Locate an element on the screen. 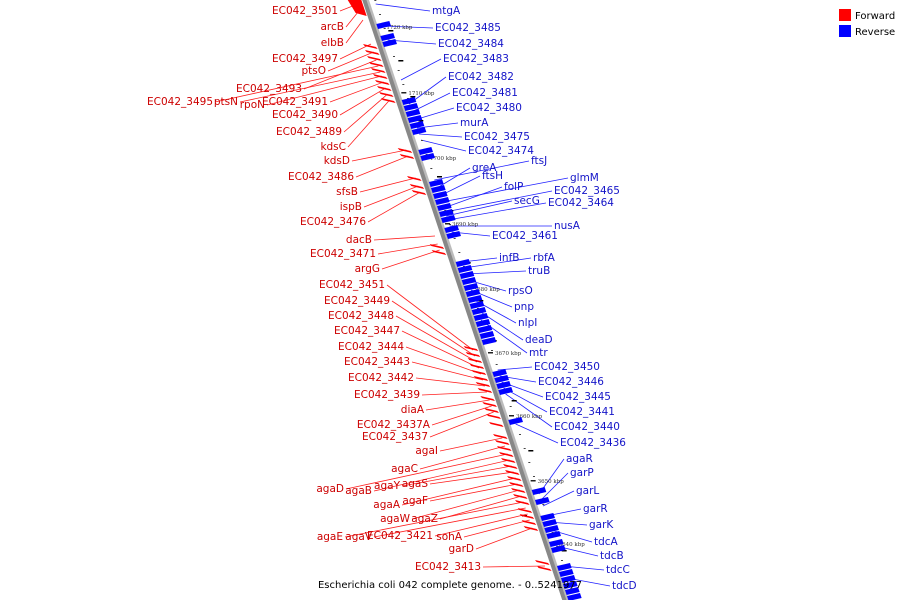 The height and width of the screenshot is (600, 900). forward-gene-label: sohA is located at coordinates (449, 537).